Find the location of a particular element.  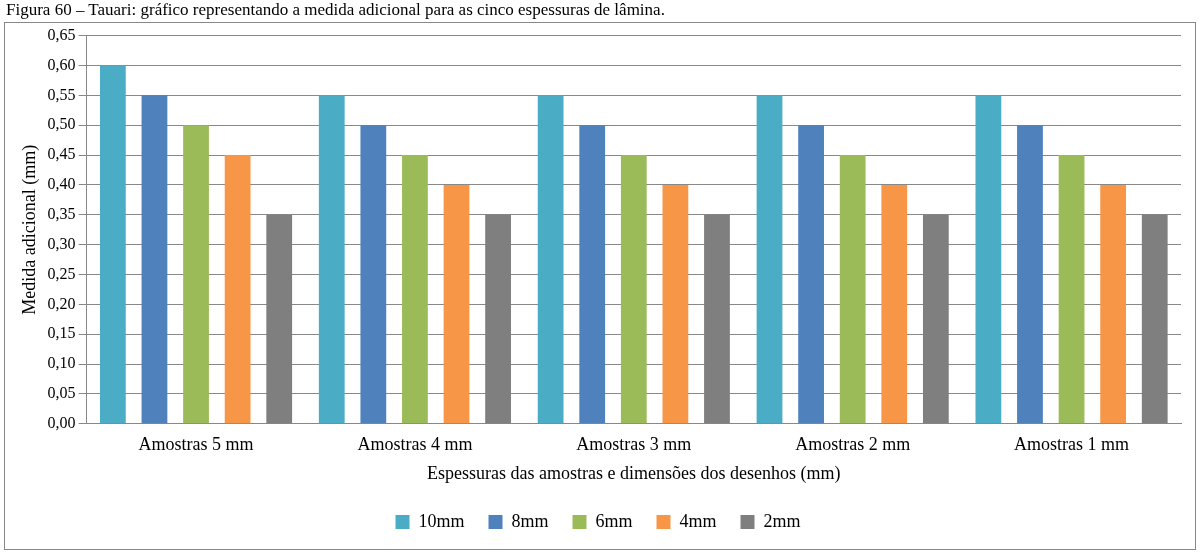

x-tick-label: Amostras 1 mm is located at coordinates (1072, 444).